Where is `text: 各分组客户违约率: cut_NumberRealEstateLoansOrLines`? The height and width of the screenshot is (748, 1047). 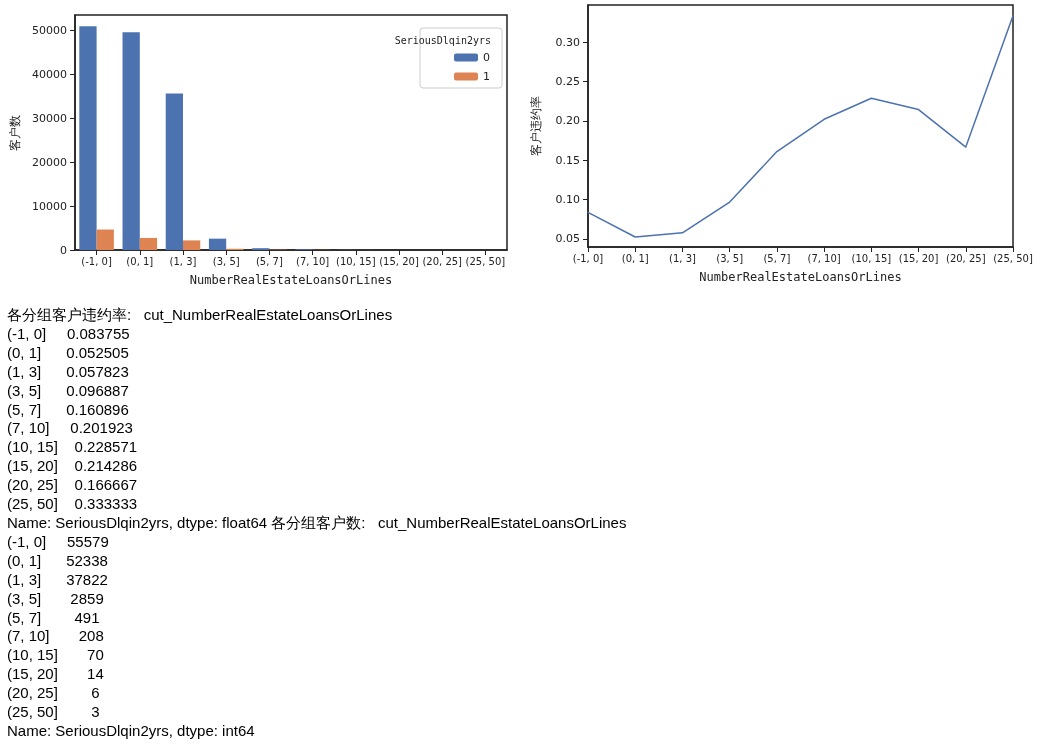
text: 各分组客户违约率: cut_NumberRealEstateLoansOrLines is located at coordinates (200, 315).